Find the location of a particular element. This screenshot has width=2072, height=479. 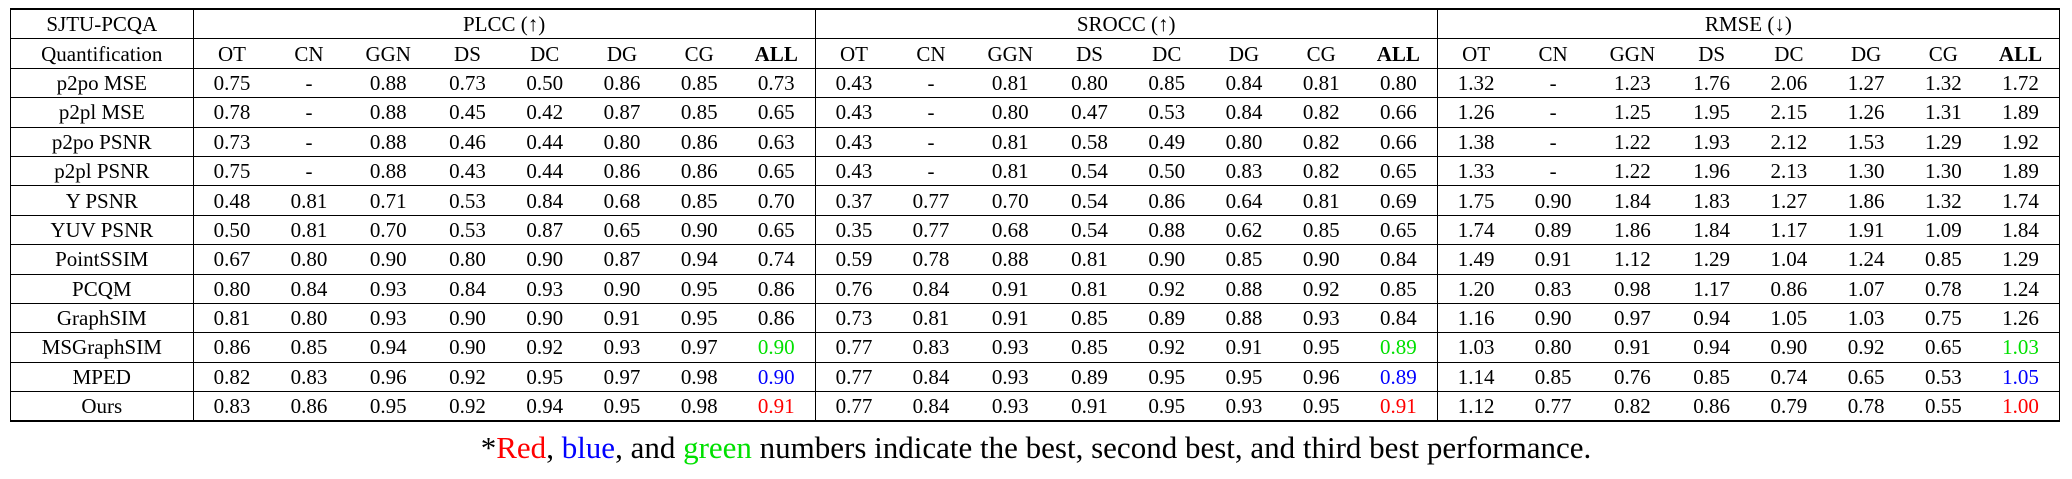

metric-cell: 1.95 is located at coordinates (1712, 112).